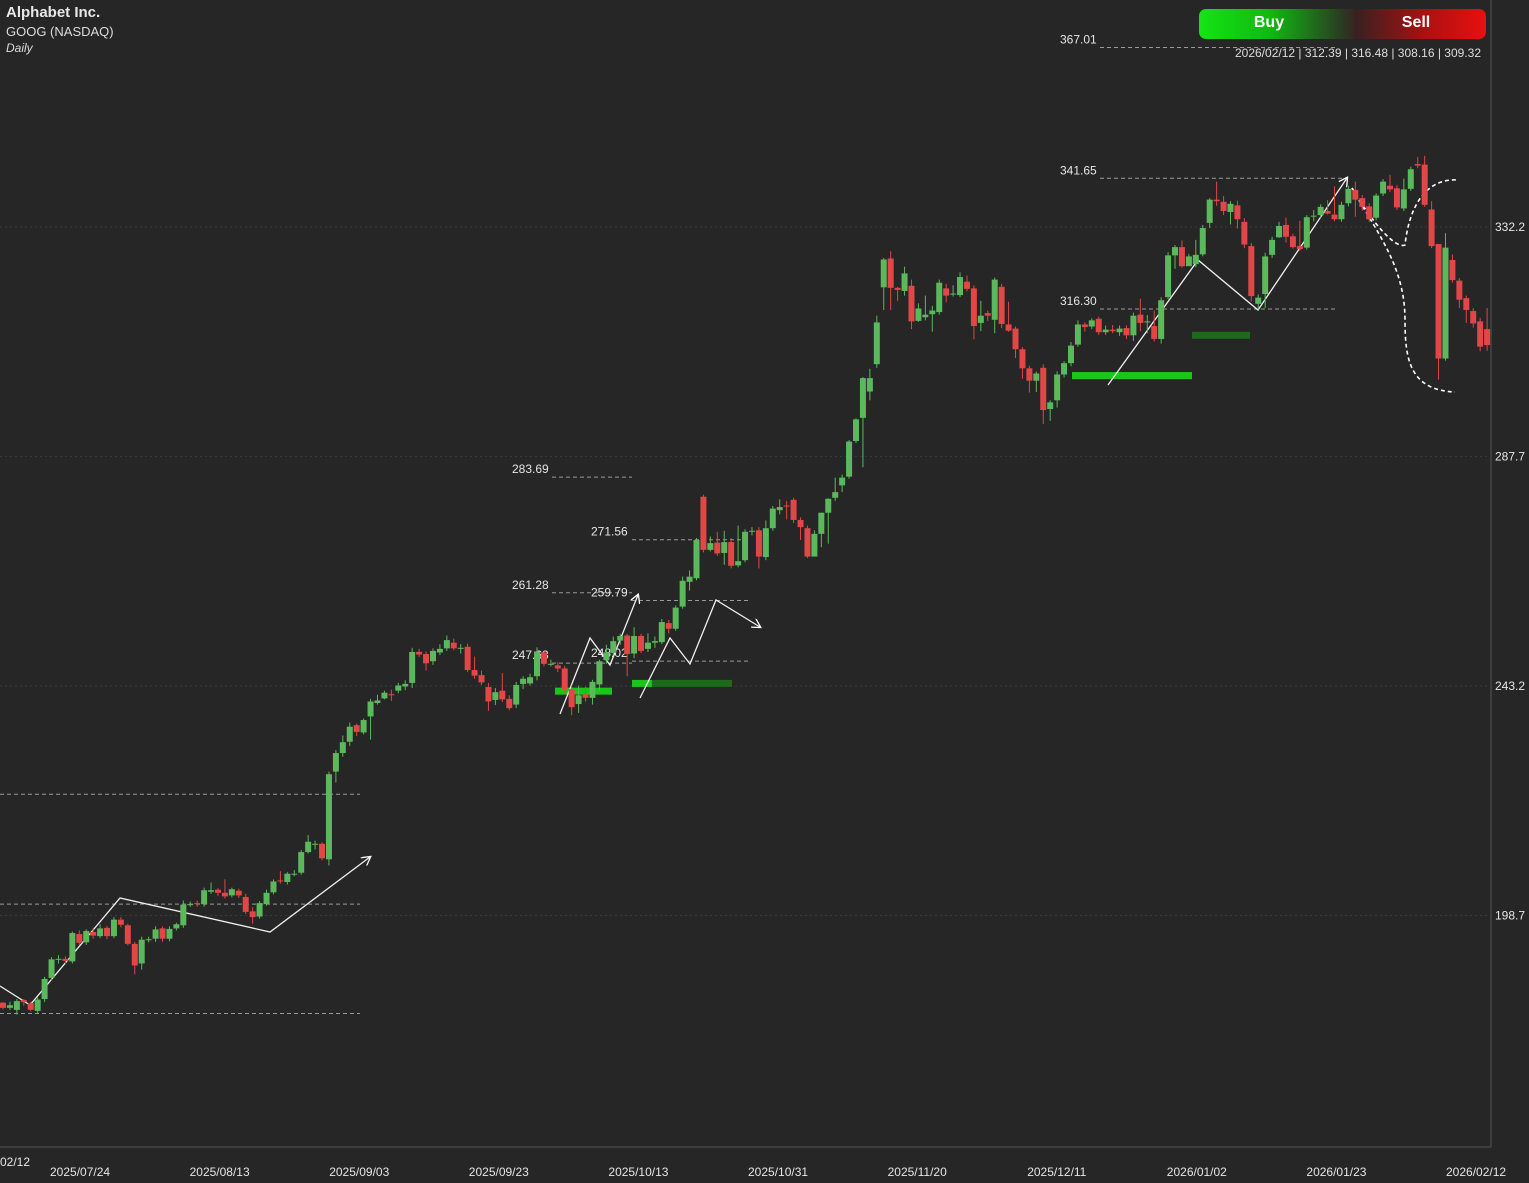 The image size is (1529, 1183). I want to click on trade-toggle: Buy Sell, so click(1342, 24).